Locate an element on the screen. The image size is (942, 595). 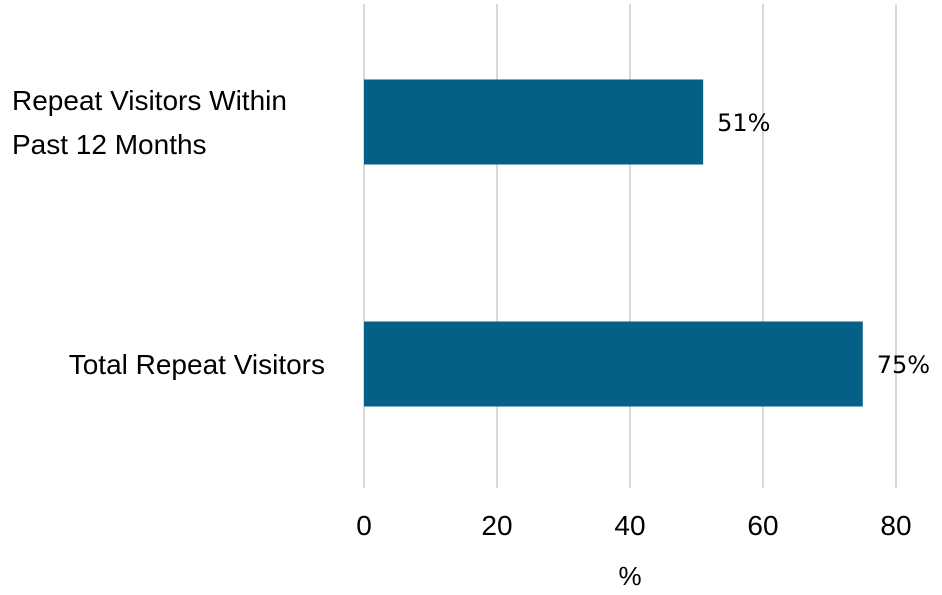
x-tick-label-60: 60 is located at coordinates (762, 525).